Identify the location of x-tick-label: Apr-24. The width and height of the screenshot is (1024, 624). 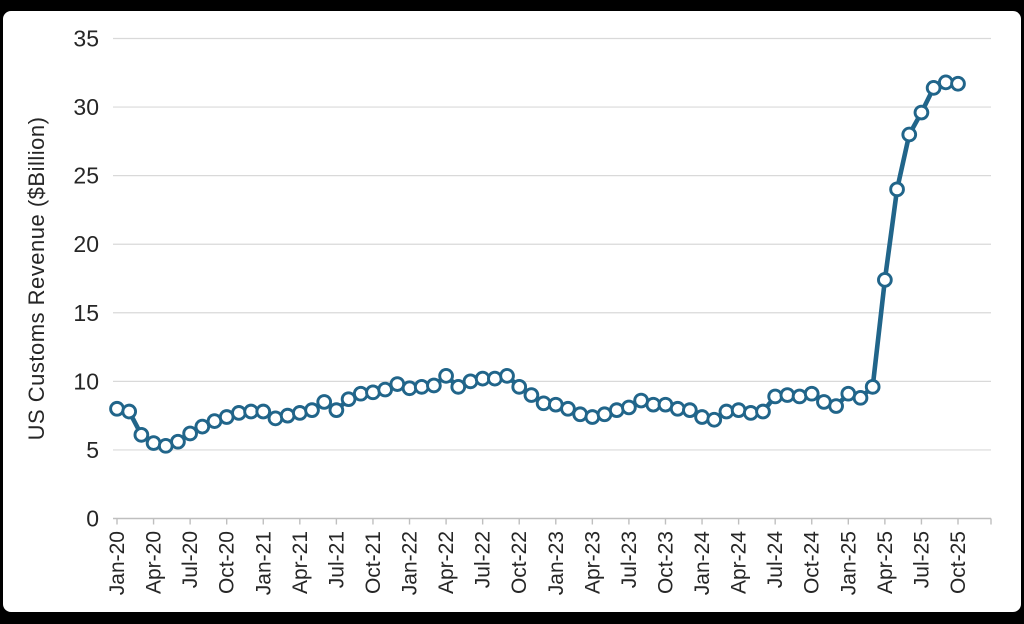
(739, 562).